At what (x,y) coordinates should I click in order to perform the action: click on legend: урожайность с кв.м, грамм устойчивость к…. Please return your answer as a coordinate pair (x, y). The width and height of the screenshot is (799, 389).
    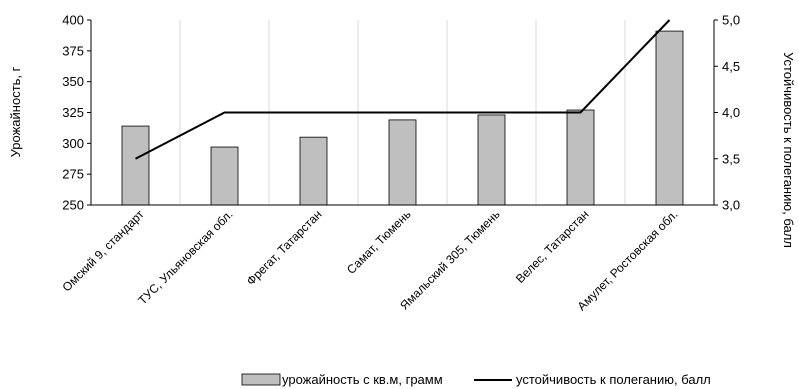
    Looking at the image, I should click on (476, 379).